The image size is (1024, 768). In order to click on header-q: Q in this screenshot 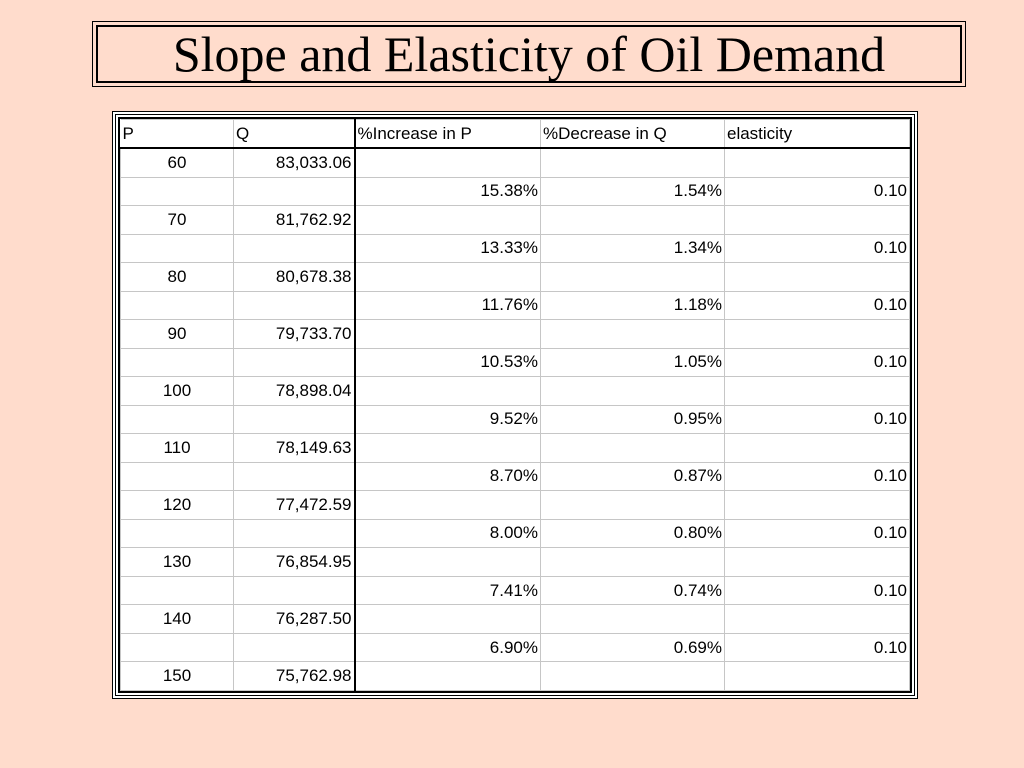, I will do `click(294, 134)`.